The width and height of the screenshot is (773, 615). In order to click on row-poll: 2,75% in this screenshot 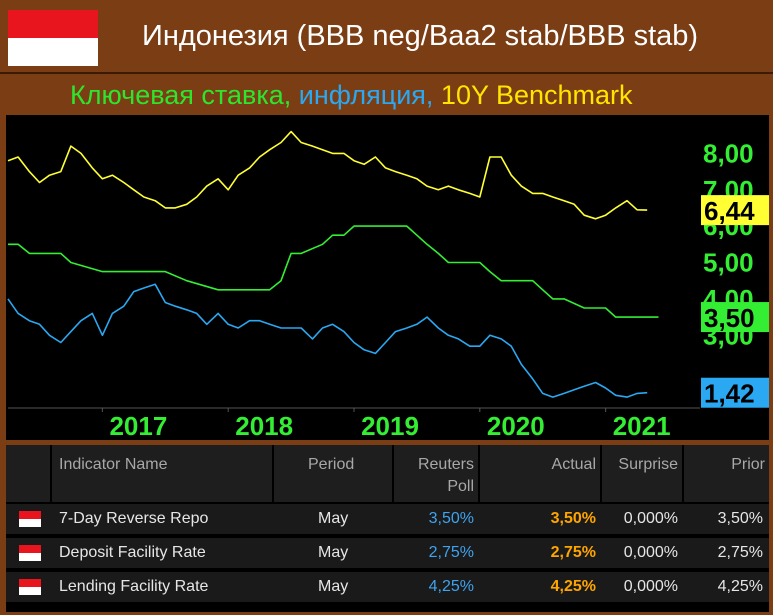, I will do `click(451, 552)`.